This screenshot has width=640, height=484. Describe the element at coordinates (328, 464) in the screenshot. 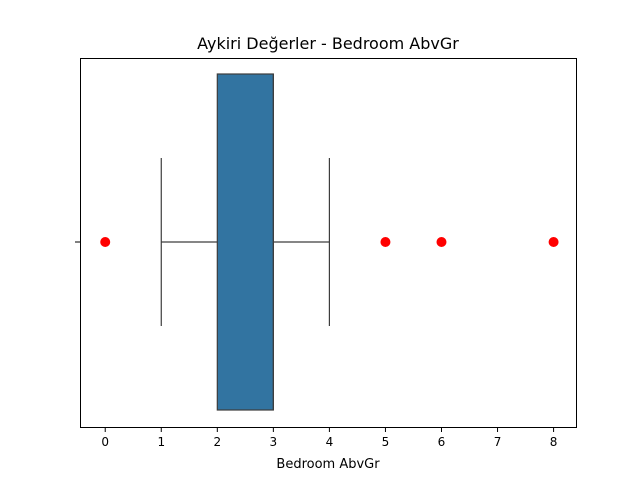

I see `x-axis-label: Bedroom AbvGr` at that location.